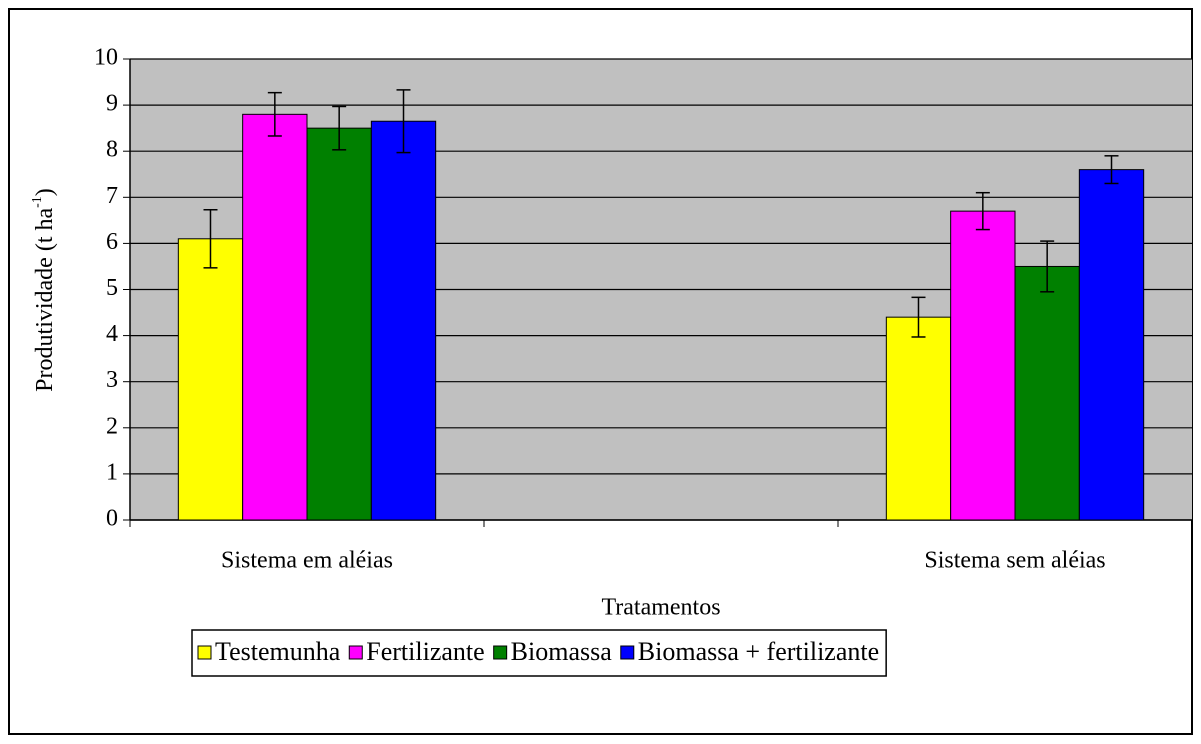  What do you see at coordinates (45, 192) in the screenshot?
I see `y-label-end: )` at bounding box center [45, 192].